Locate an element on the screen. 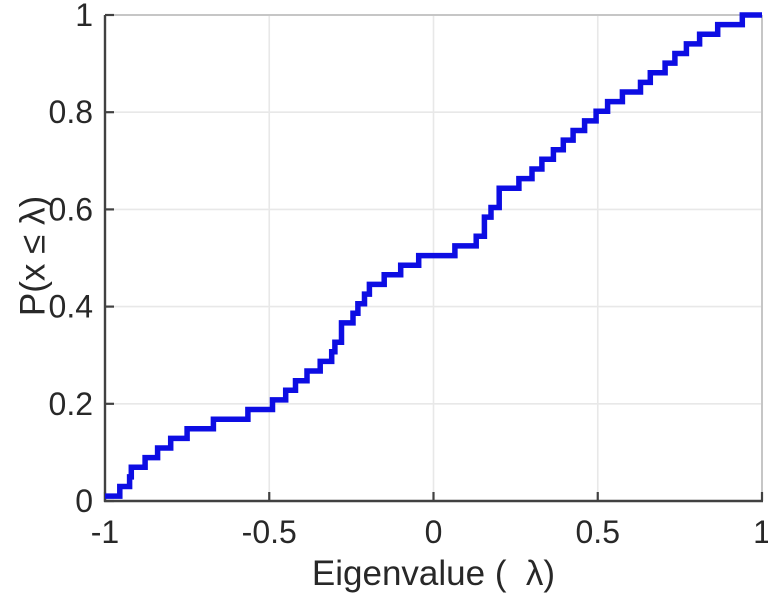  y-tick-label: 0.2 is located at coordinates (71, 404).